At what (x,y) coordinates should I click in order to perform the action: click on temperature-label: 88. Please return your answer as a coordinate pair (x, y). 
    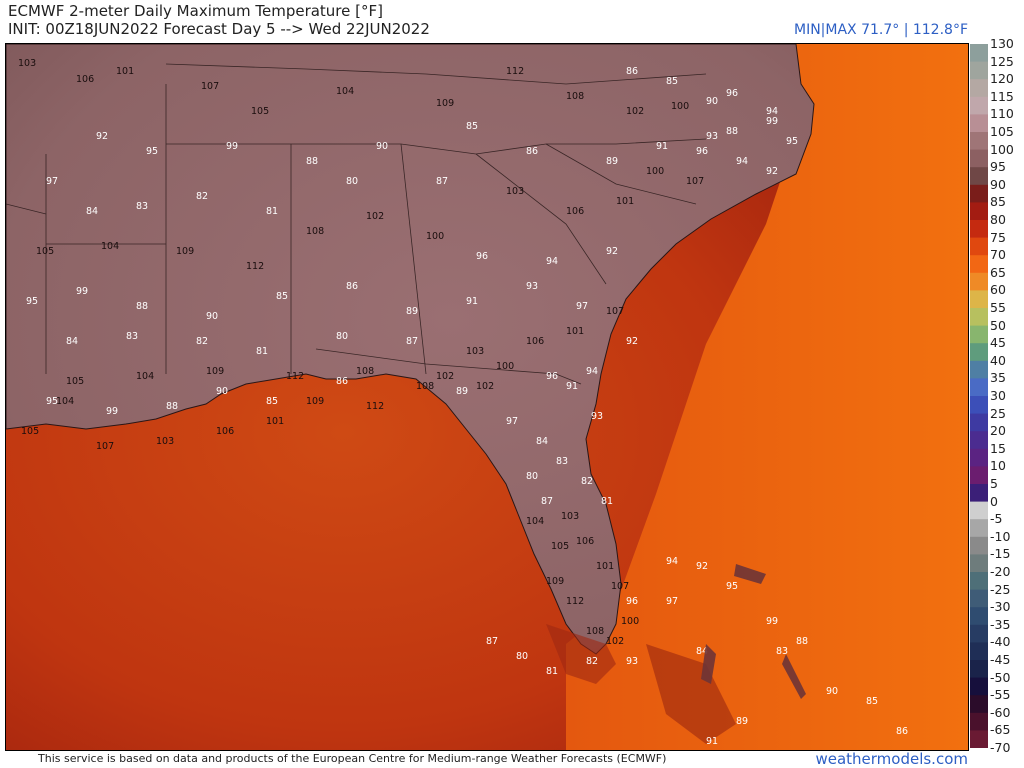
    Looking at the image, I should click on (732, 131).